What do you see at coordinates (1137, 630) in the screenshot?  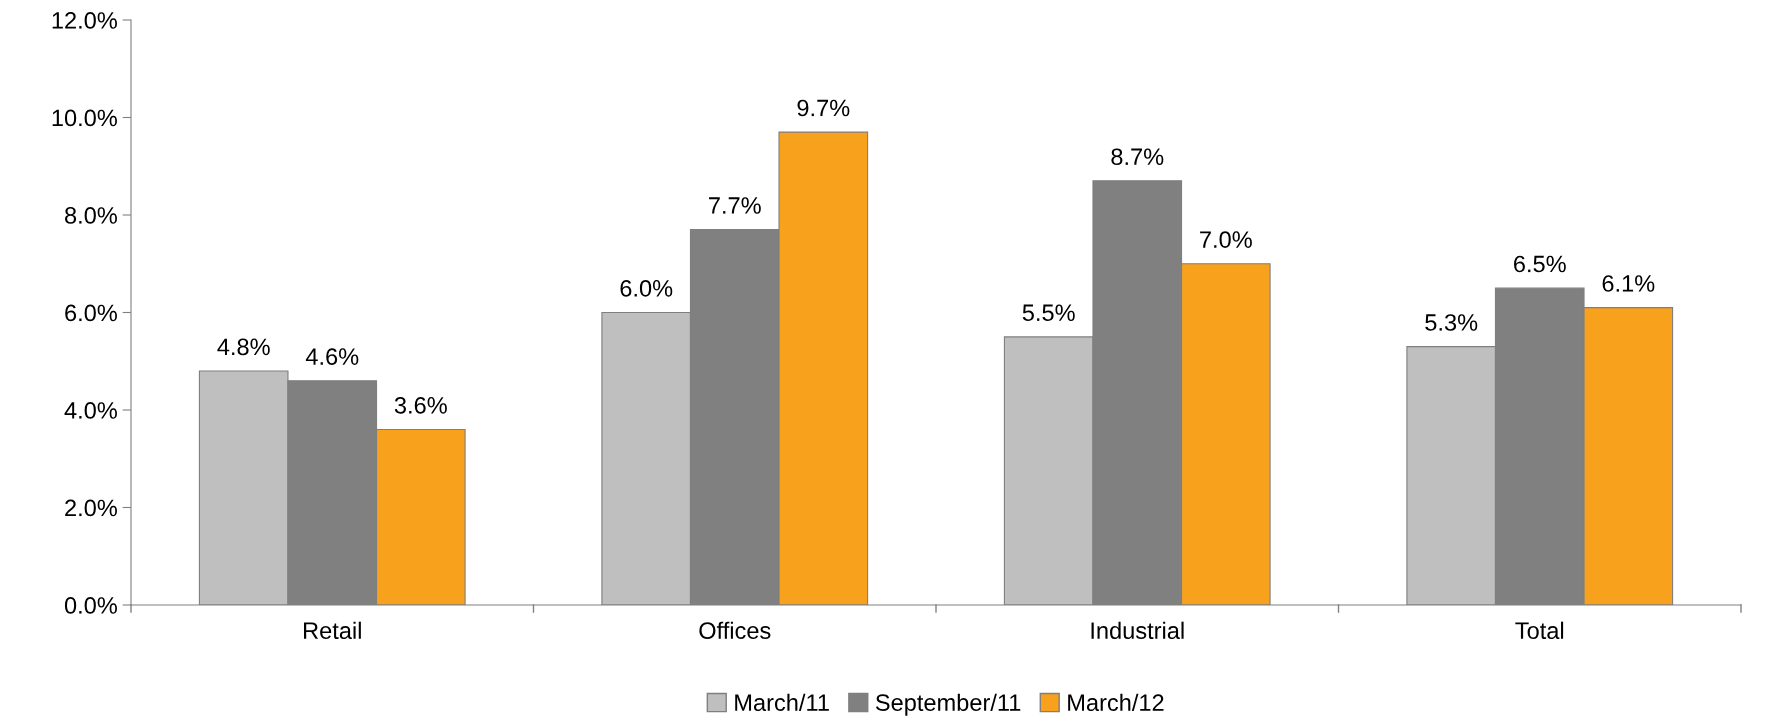 I see `x-tick-label: Industrial` at bounding box center [1137, 630].